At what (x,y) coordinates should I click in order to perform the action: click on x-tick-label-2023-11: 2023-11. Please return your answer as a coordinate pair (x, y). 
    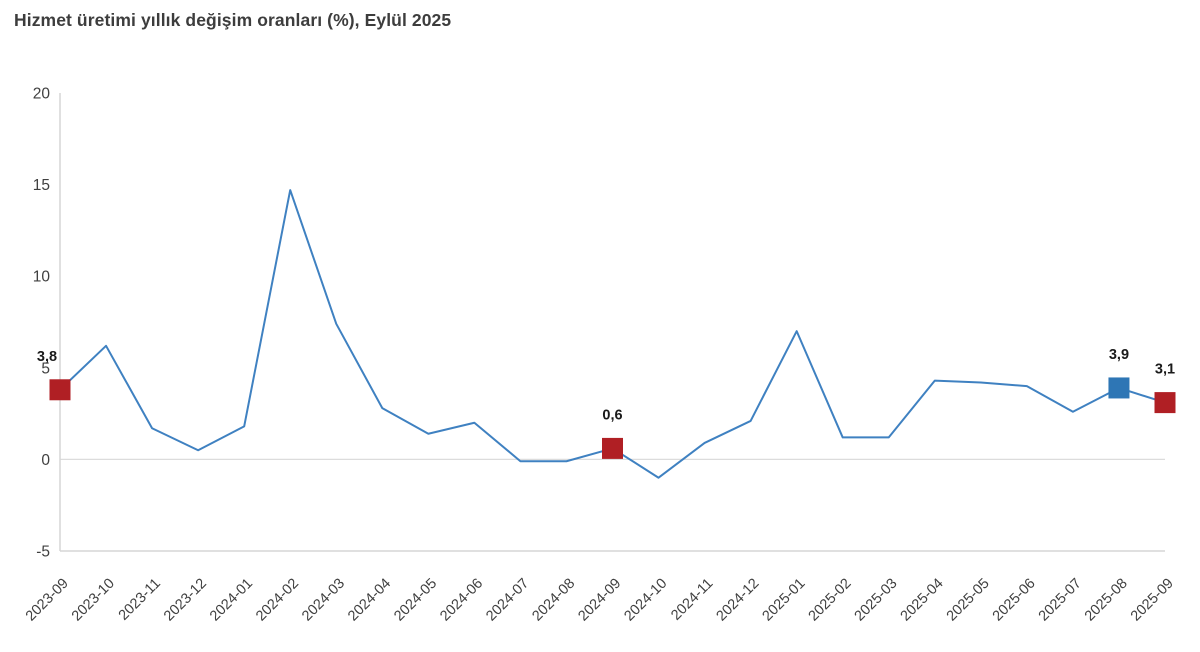
    Looking at the image, I should click on (140, 600).